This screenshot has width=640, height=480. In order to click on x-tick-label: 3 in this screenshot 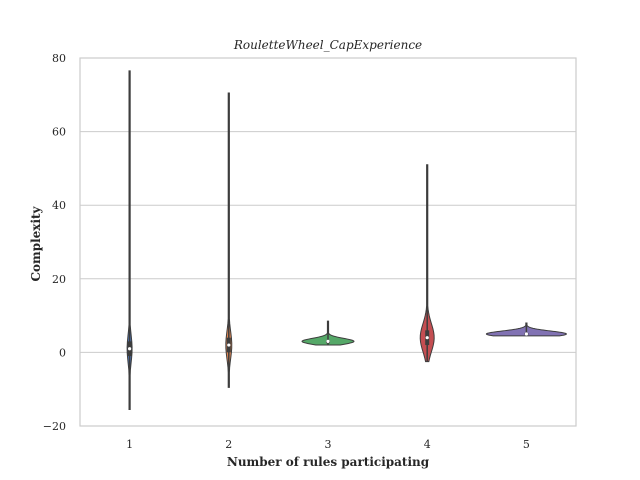, I will do `click(328, 444)`.